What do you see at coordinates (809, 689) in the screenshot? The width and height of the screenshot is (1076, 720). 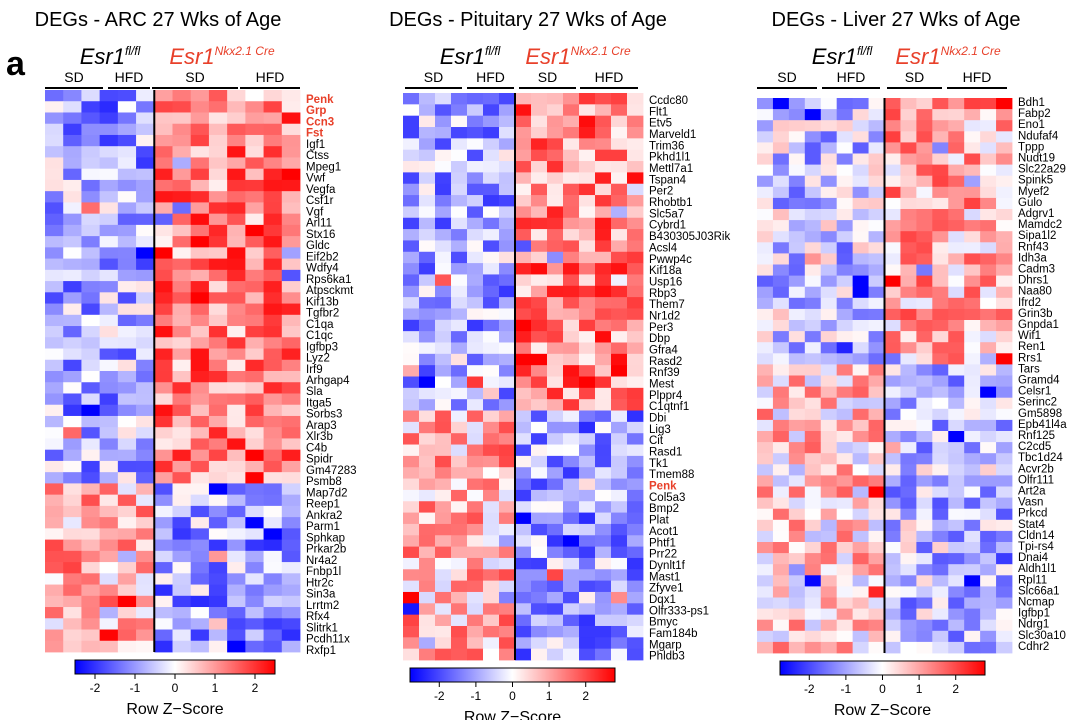 I see `colorbar-tick-label: -2` at bounding box center [809, 689].